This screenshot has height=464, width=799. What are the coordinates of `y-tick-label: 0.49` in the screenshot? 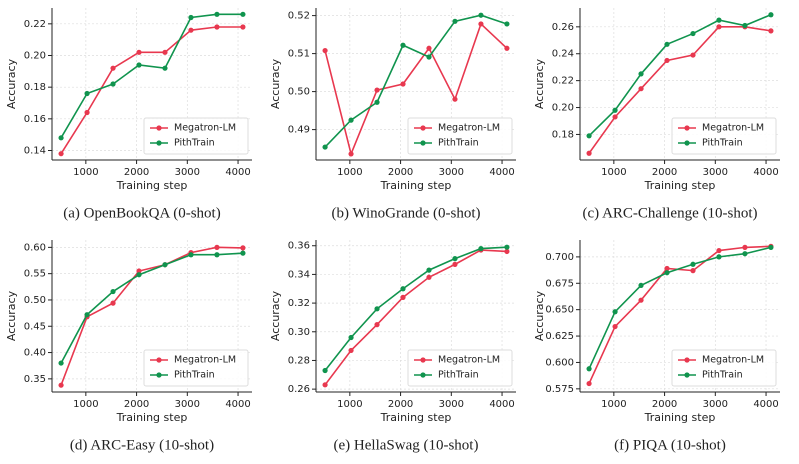 It's located at (299, 130).